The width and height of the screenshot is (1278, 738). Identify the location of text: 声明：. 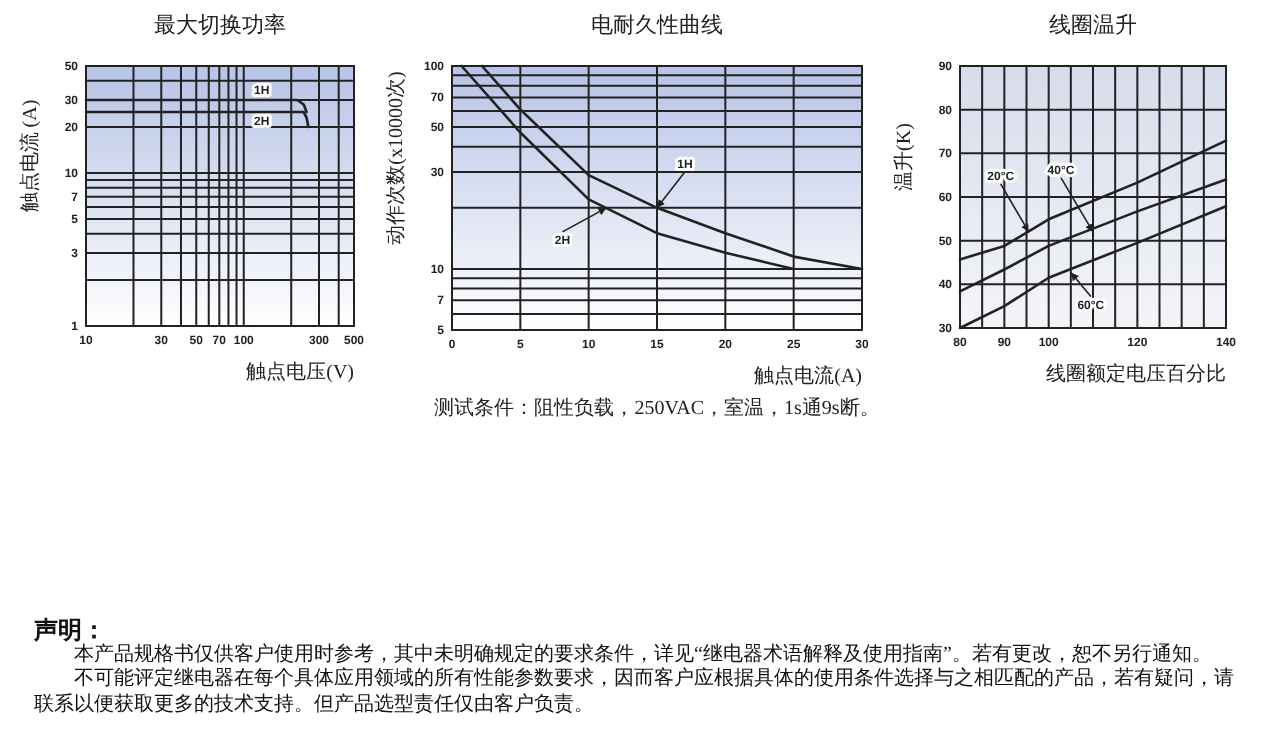
(70, 630).